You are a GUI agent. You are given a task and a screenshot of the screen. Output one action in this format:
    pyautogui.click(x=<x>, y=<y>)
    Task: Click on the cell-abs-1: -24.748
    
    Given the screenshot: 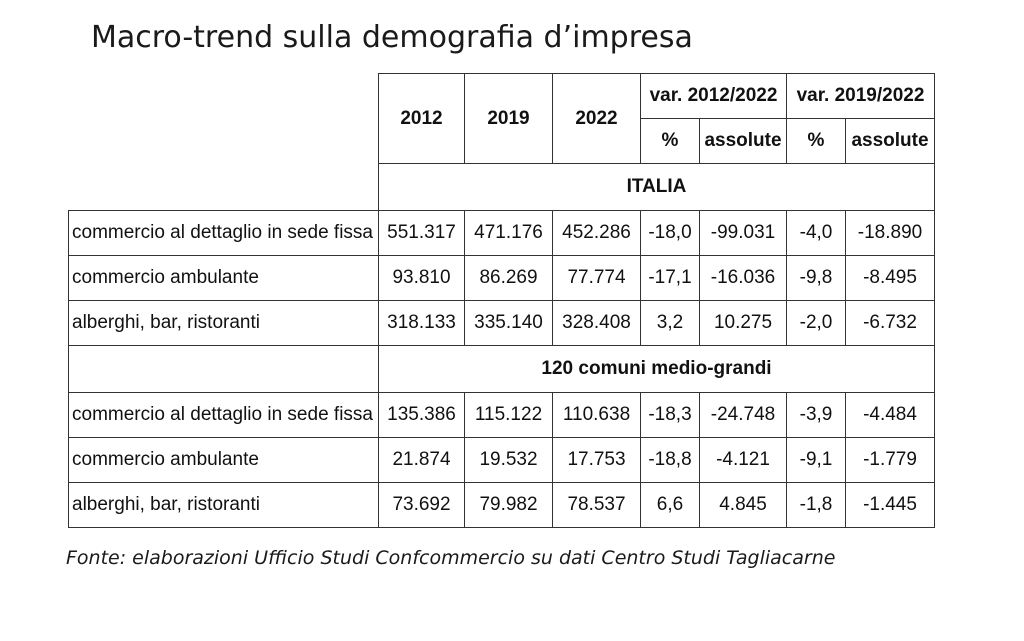 What is the action you would take?
    pyautogui.click(x=743, y=415)
    